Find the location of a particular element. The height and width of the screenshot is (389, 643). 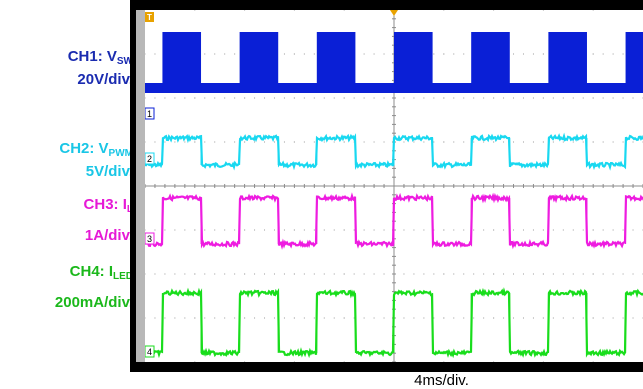

ch3-marker-label: 3 is located at coordinates (149, 239).